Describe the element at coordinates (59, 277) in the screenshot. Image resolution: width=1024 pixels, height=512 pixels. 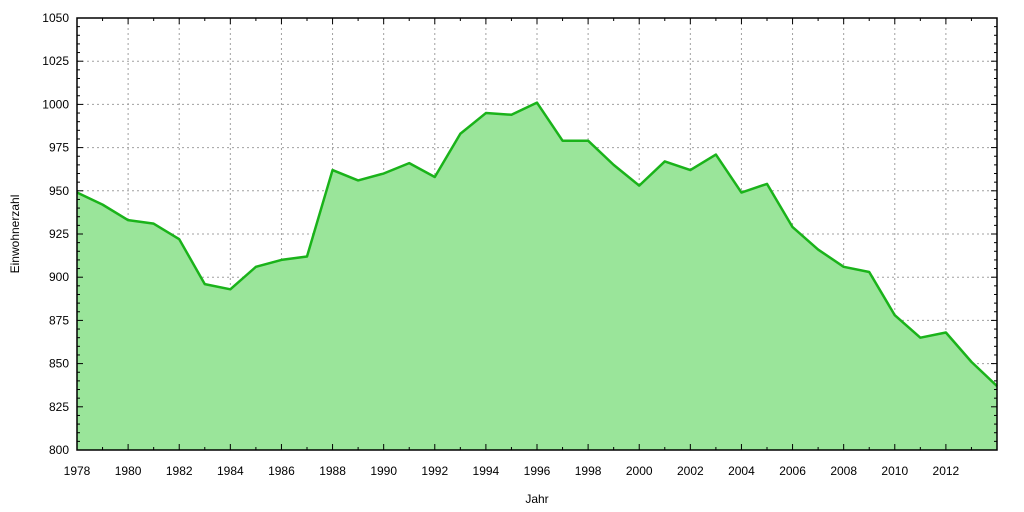
I see `y-tick-label: 900` at that location.